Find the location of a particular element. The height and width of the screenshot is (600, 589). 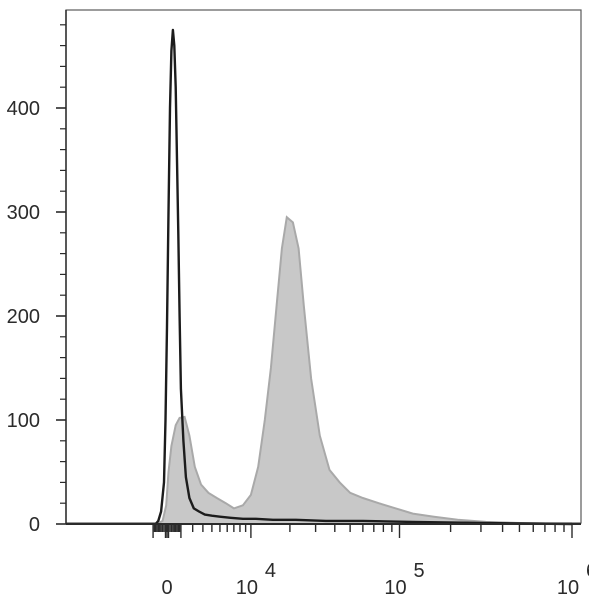

x-axis: 0 10 4 10 5 10 6 is located at coordinates (370, 561).